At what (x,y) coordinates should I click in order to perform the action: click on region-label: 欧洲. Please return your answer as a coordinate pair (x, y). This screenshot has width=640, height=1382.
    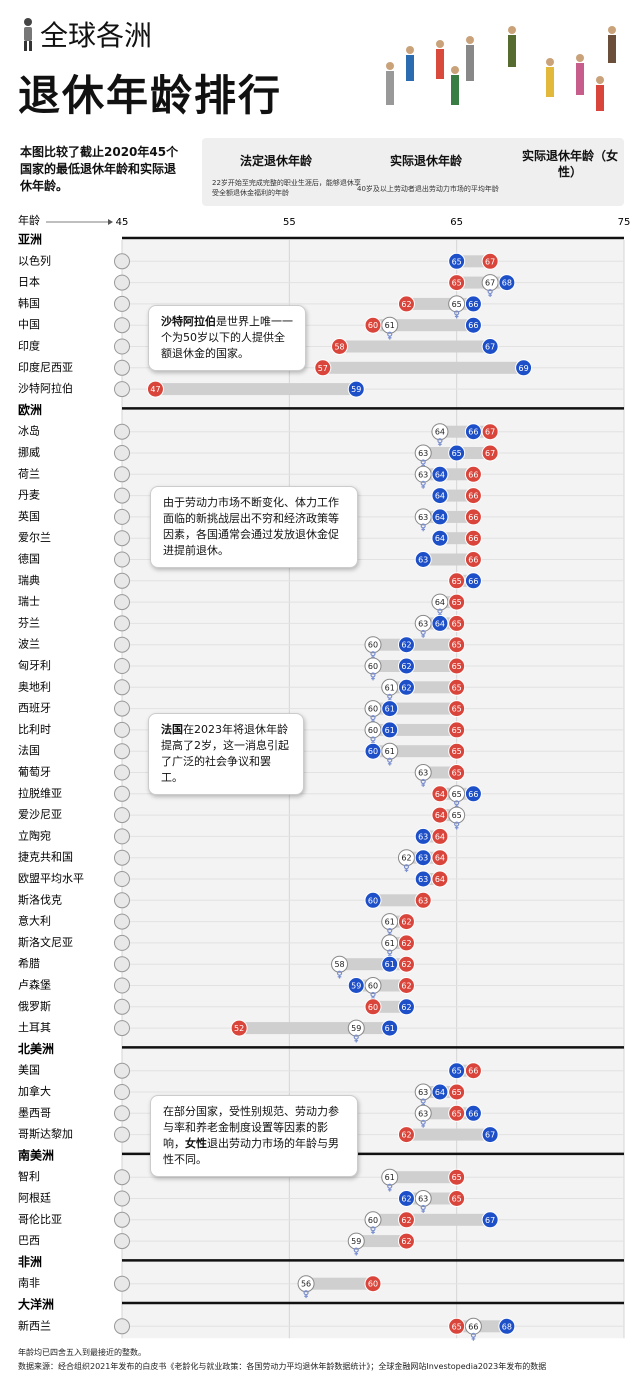
    Looking at the image, I should click on (30, 409).